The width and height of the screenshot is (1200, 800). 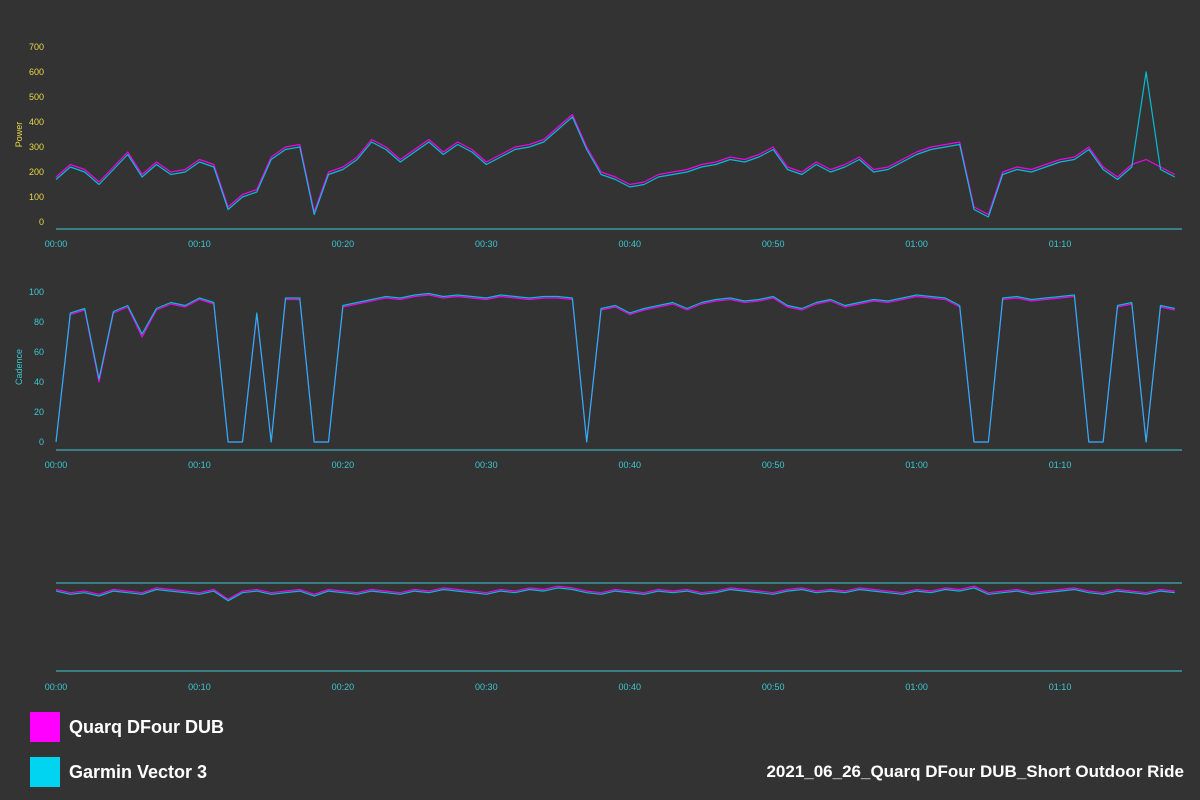 I want to click on y-tick-label: 300, so click(x=36, y=147).